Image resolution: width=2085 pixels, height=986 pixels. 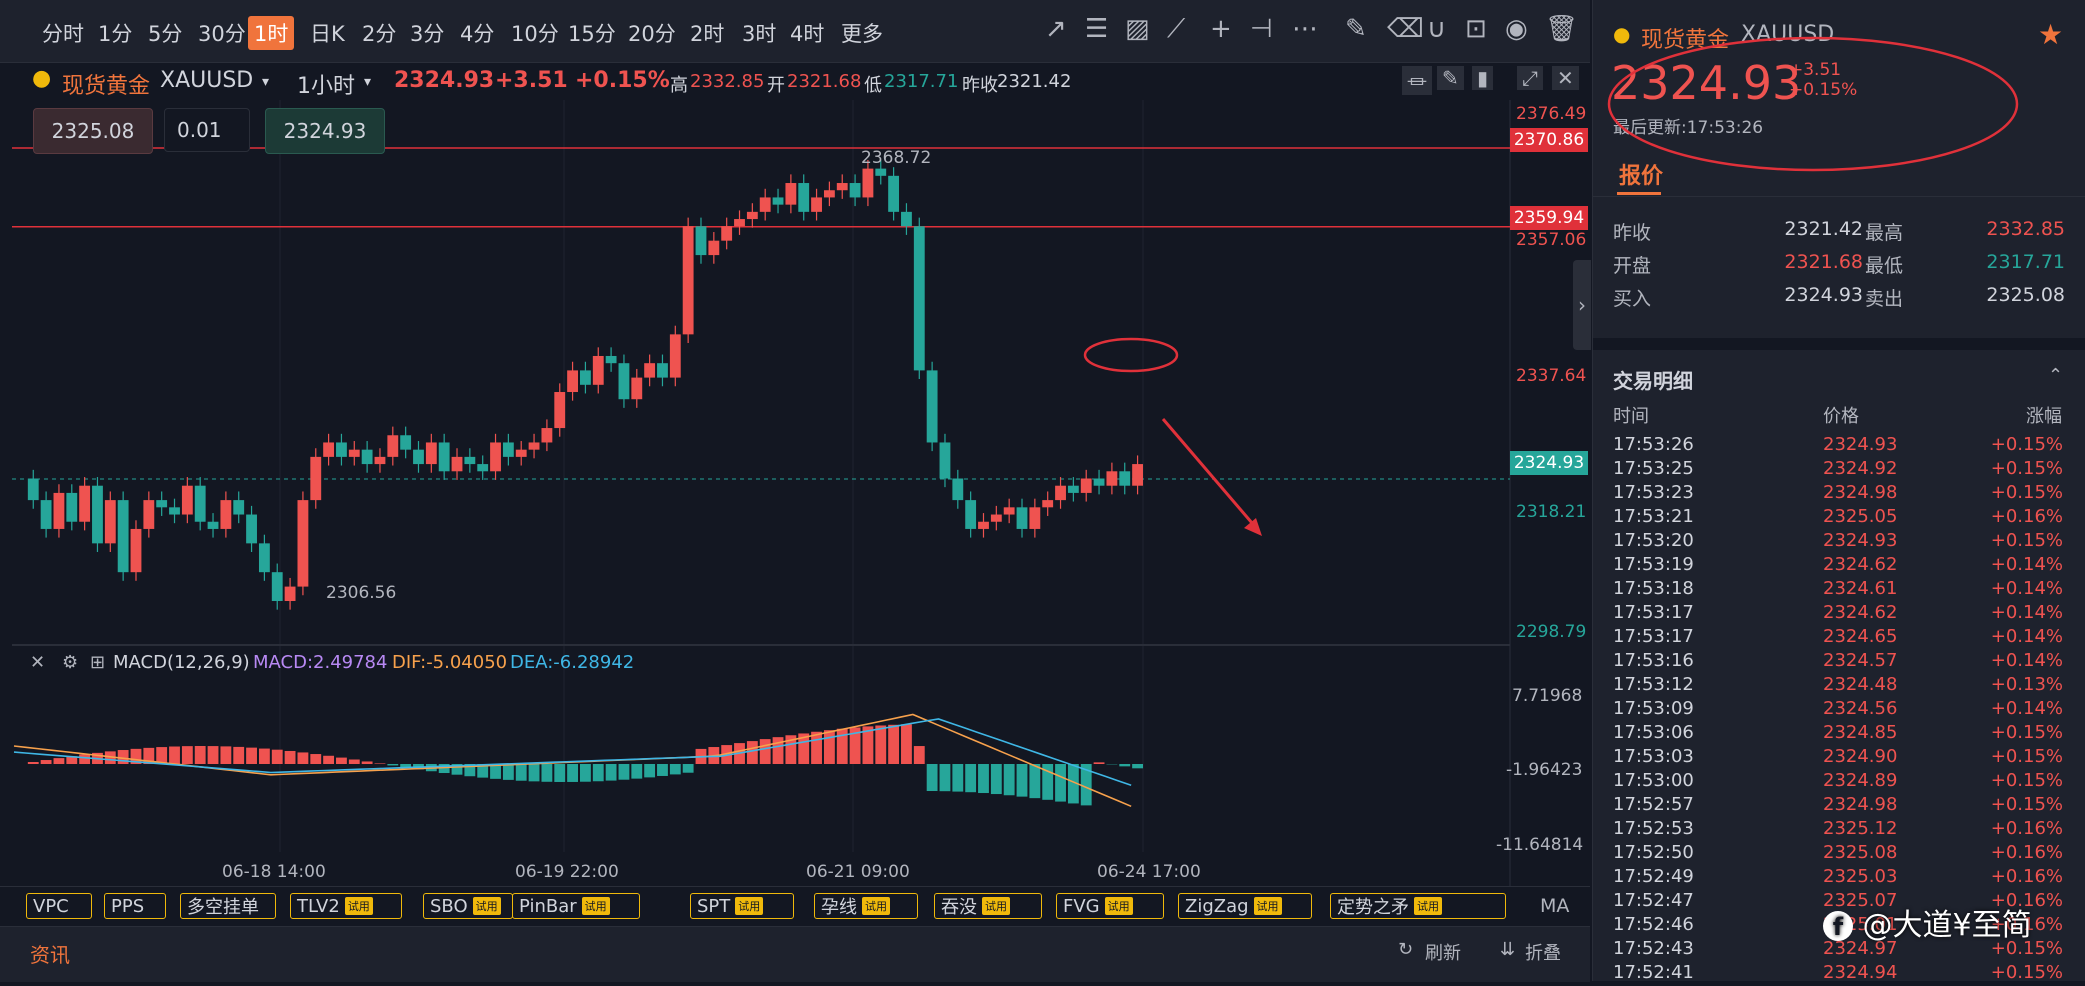 I want to click on edit-icon: ✎, so click(x=1356, y=29).